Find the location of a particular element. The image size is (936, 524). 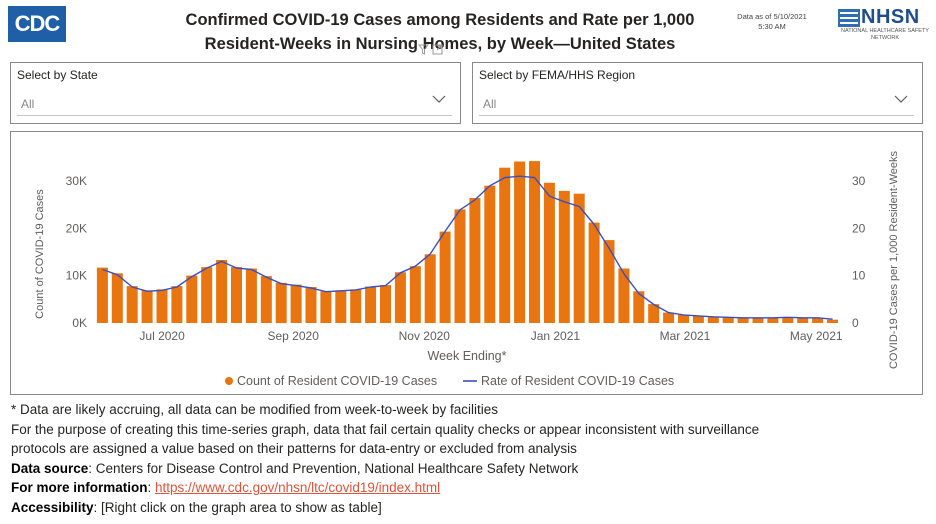

data-source-label: Data source is located at coordinates (50, 468).